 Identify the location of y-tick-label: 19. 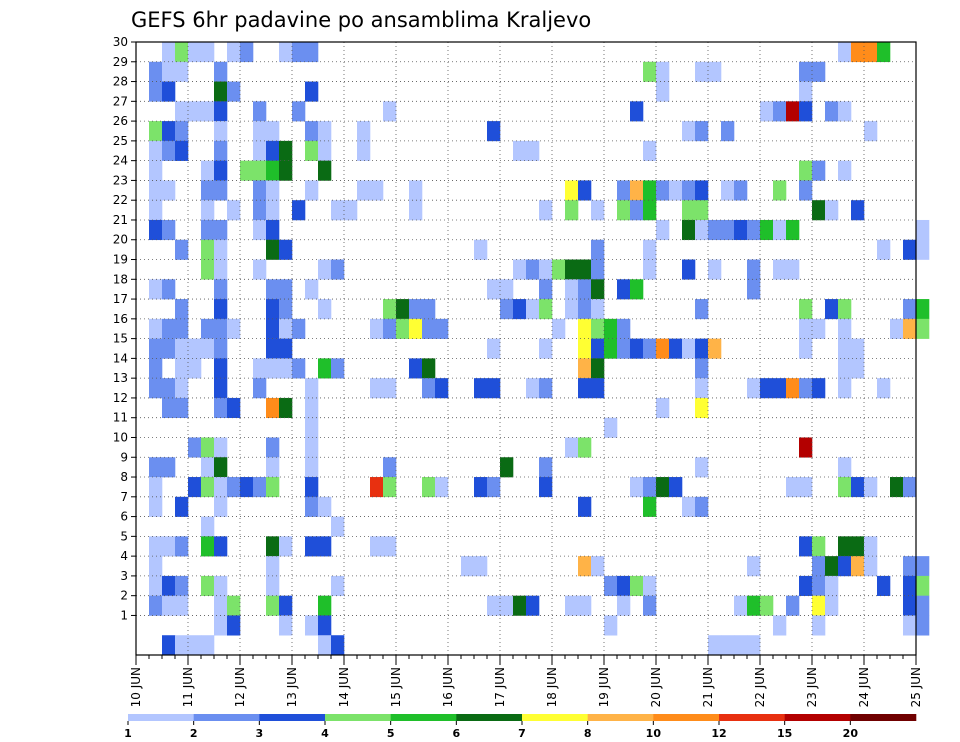
(120, 260).